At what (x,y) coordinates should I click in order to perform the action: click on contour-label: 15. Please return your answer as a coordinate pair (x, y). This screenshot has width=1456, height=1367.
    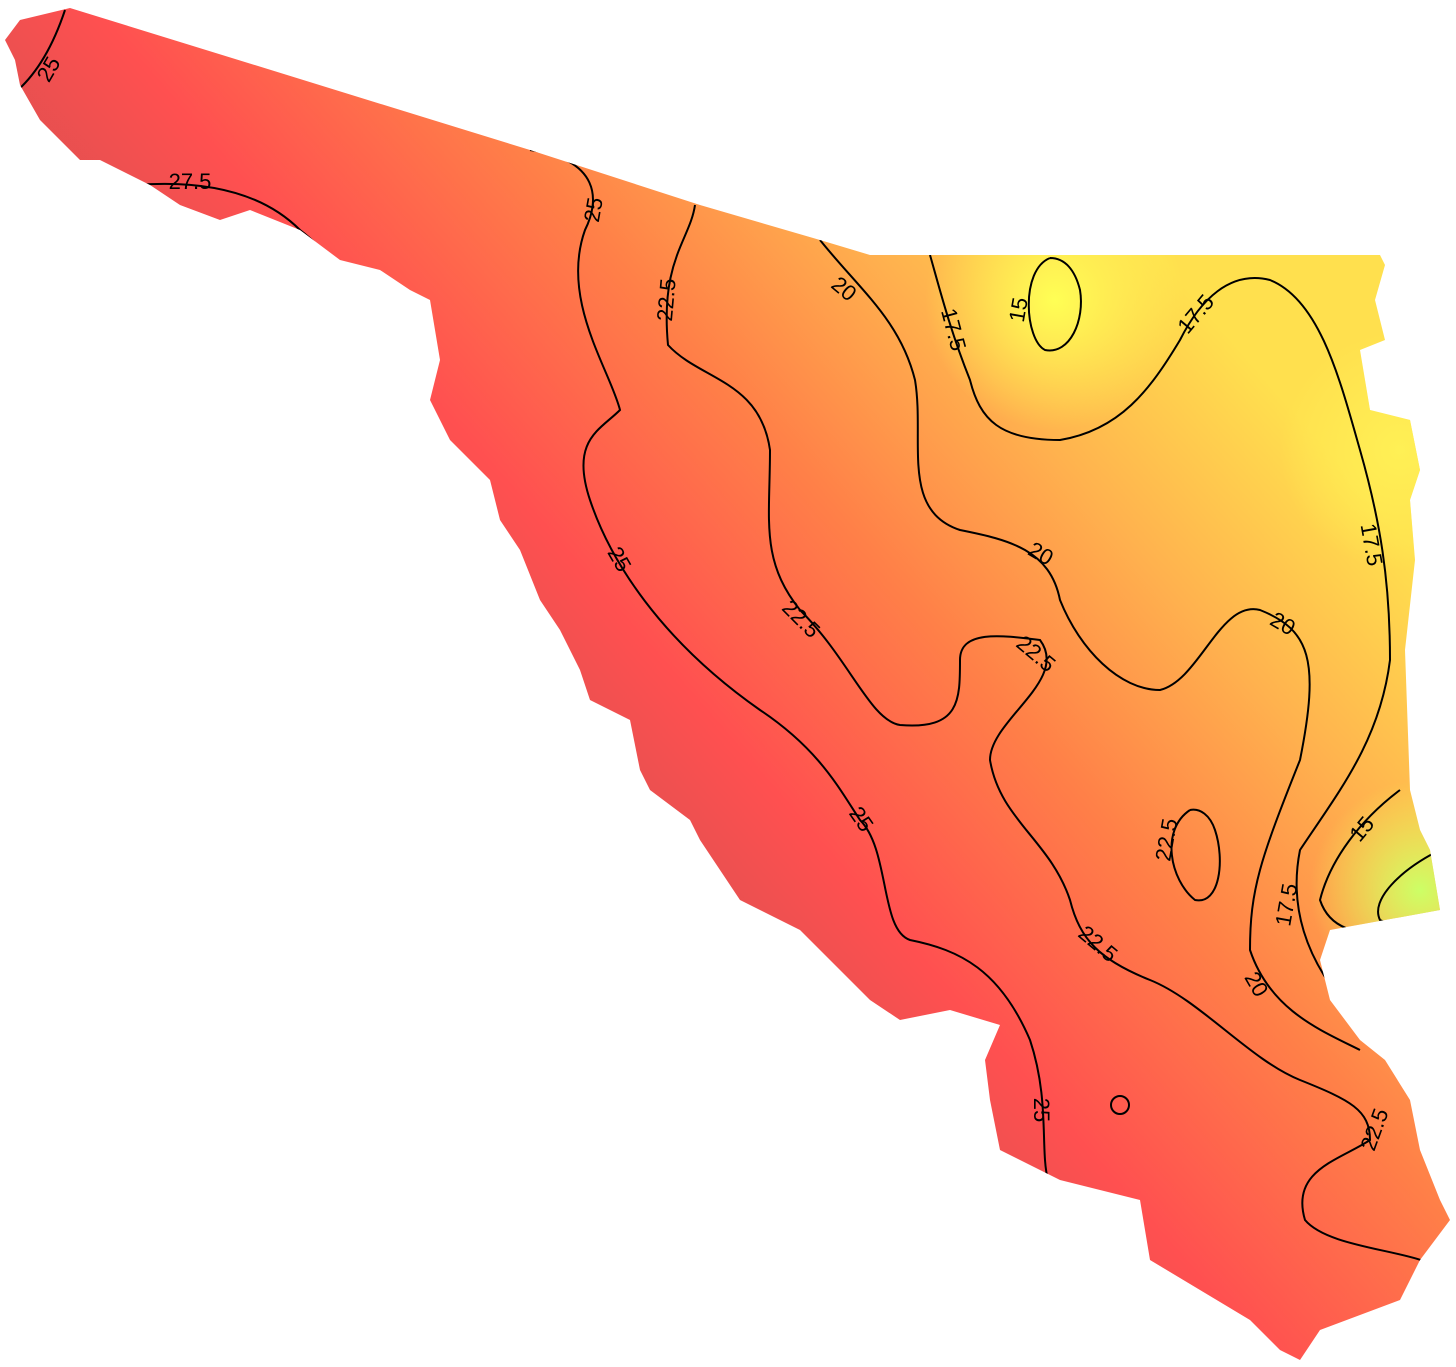
    Looking at the image, I should click on (1018, 309).